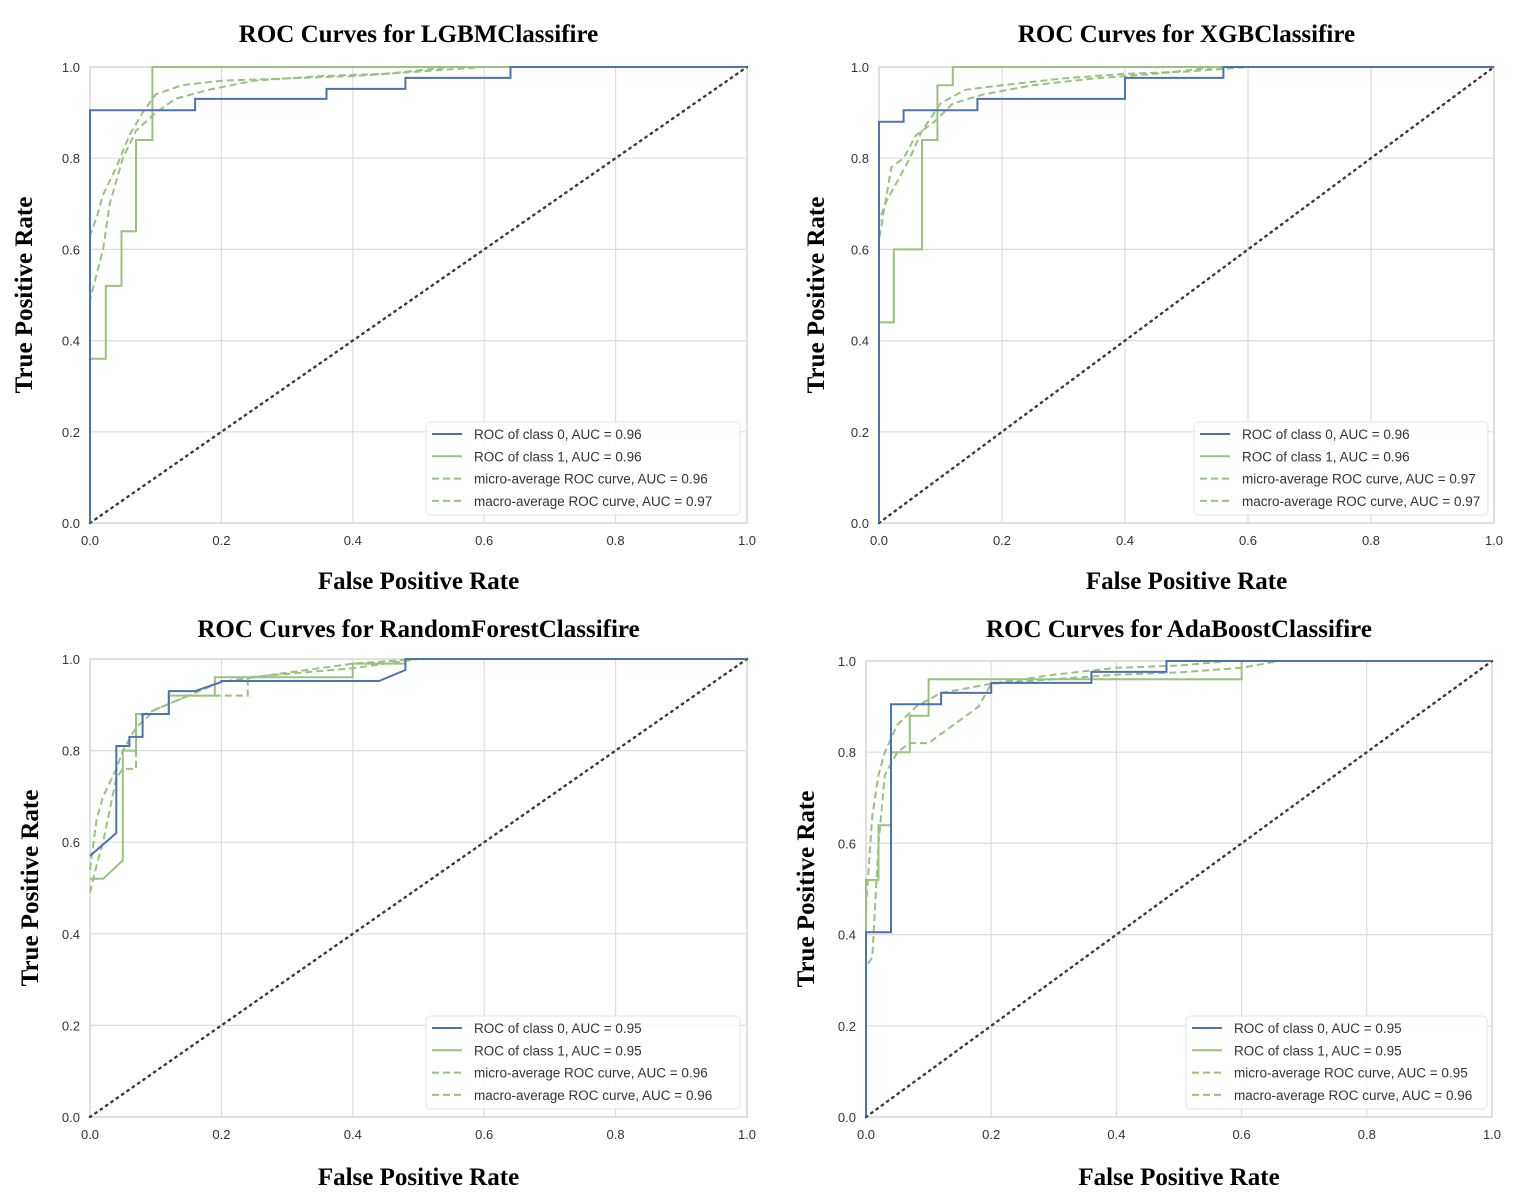 The width and height of the screenshot is (1536, 1204). Describe the element at coordinates (1359, 479) in the screenshot. I see `legend-entry: micro-average ROC curve, AUC = 0.97` at that location.